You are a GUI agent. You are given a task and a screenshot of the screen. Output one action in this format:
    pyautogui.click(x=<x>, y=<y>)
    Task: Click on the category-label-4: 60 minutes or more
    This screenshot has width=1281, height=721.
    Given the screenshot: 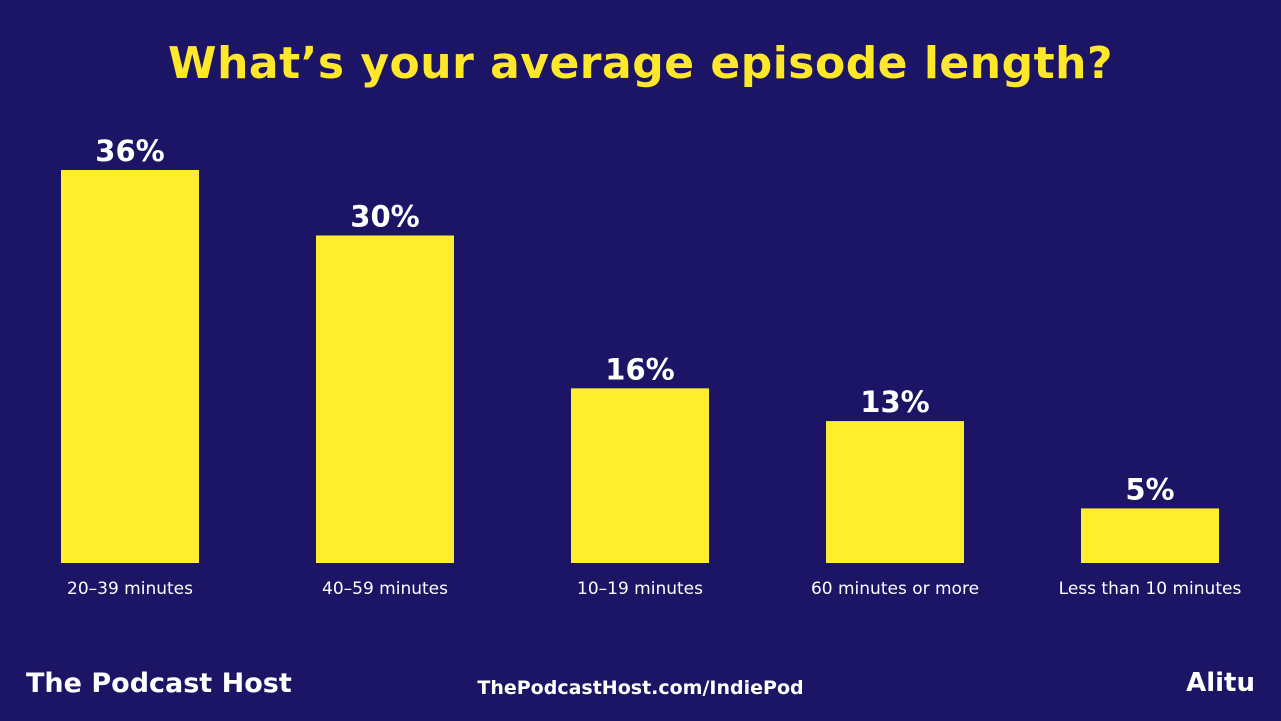 What is the action you would take?
    pyautogui.click(x=895, y=589)
    